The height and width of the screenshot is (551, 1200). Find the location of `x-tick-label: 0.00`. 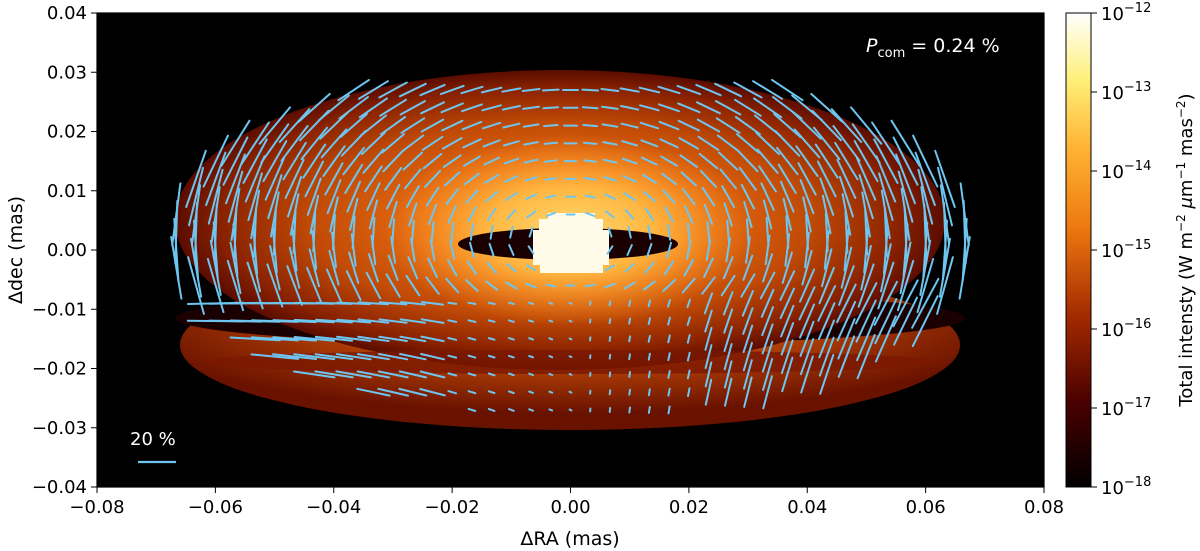

x-tick-label: 0.00 is located at coordinates (570, 507).